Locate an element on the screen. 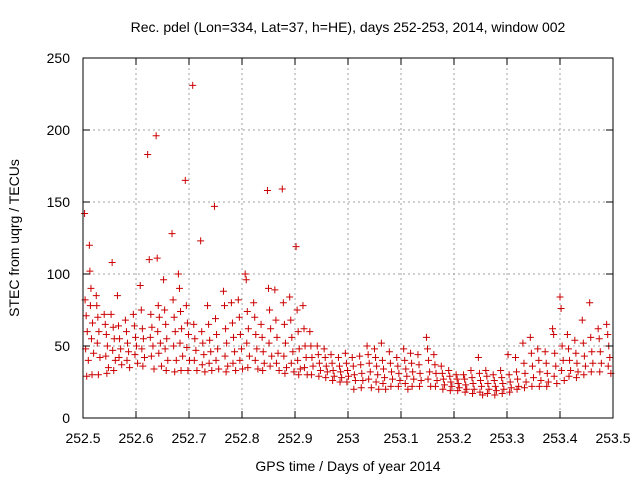 This screenshot has height=480, width=640. x-tick-label: 252.5 is located at coordinates (82, 438).